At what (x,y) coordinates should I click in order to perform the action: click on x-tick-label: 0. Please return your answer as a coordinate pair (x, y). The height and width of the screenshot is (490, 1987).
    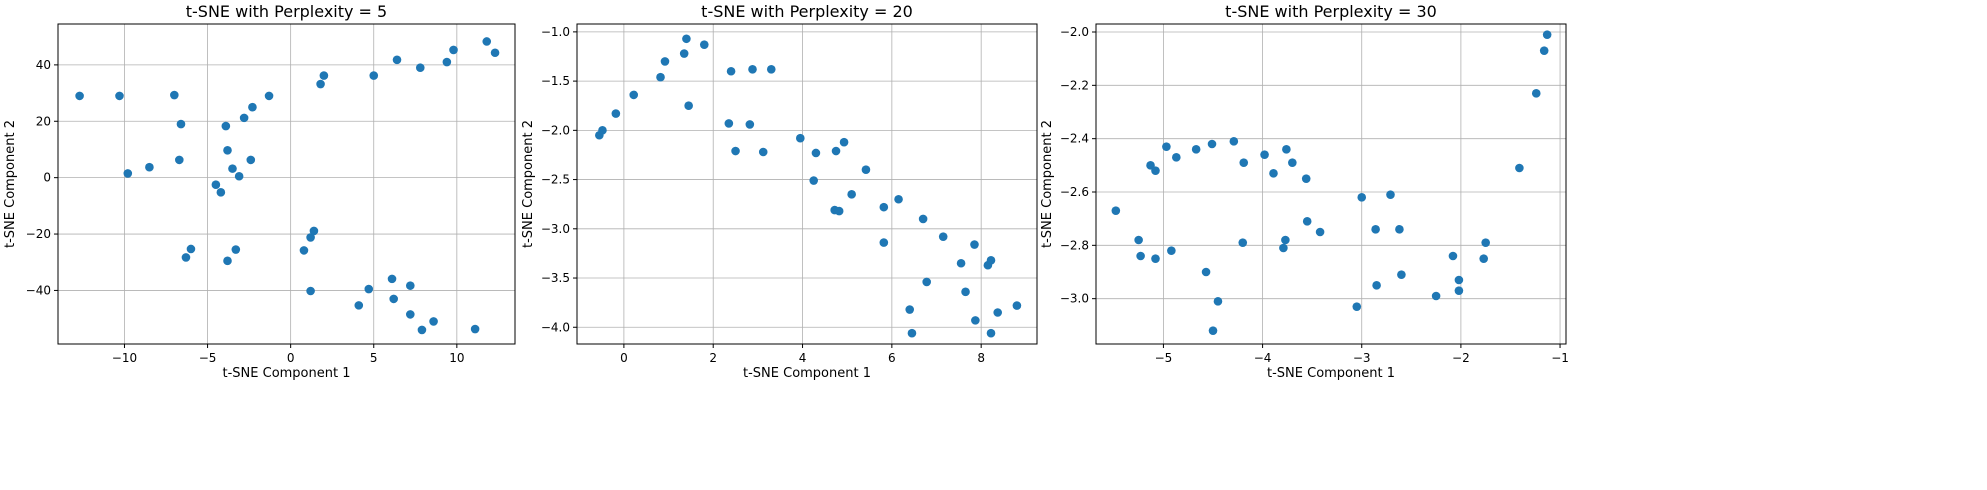
    Looking at the image, I should click on (624, 358).